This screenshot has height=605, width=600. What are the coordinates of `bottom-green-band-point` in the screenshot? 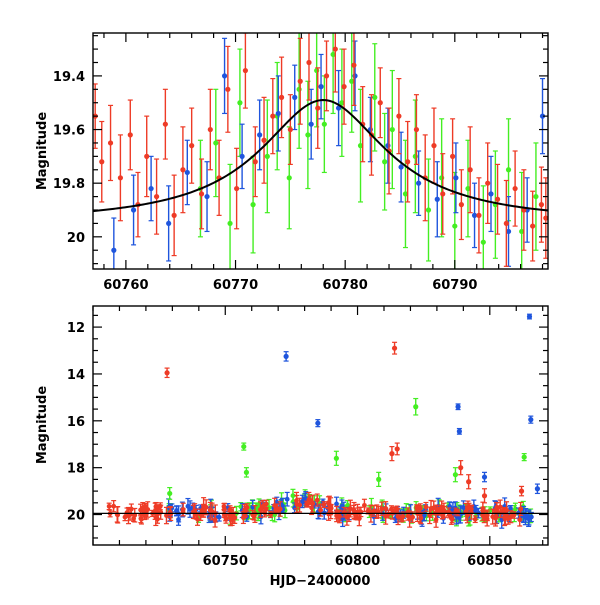 It's located at (348, 505).